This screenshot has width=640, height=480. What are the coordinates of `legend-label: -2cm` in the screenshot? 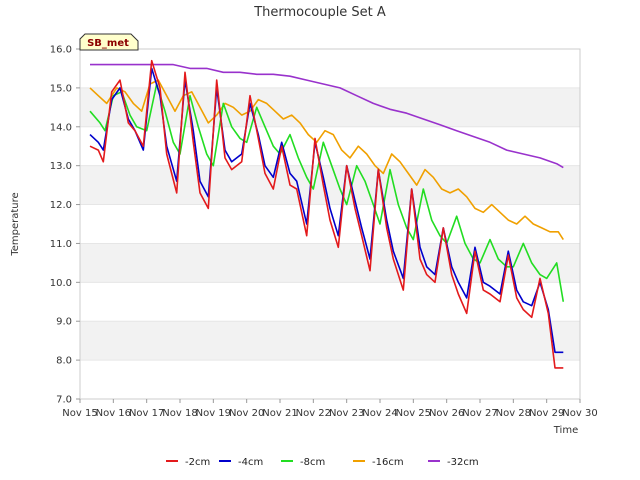 It's located at (197, 462).